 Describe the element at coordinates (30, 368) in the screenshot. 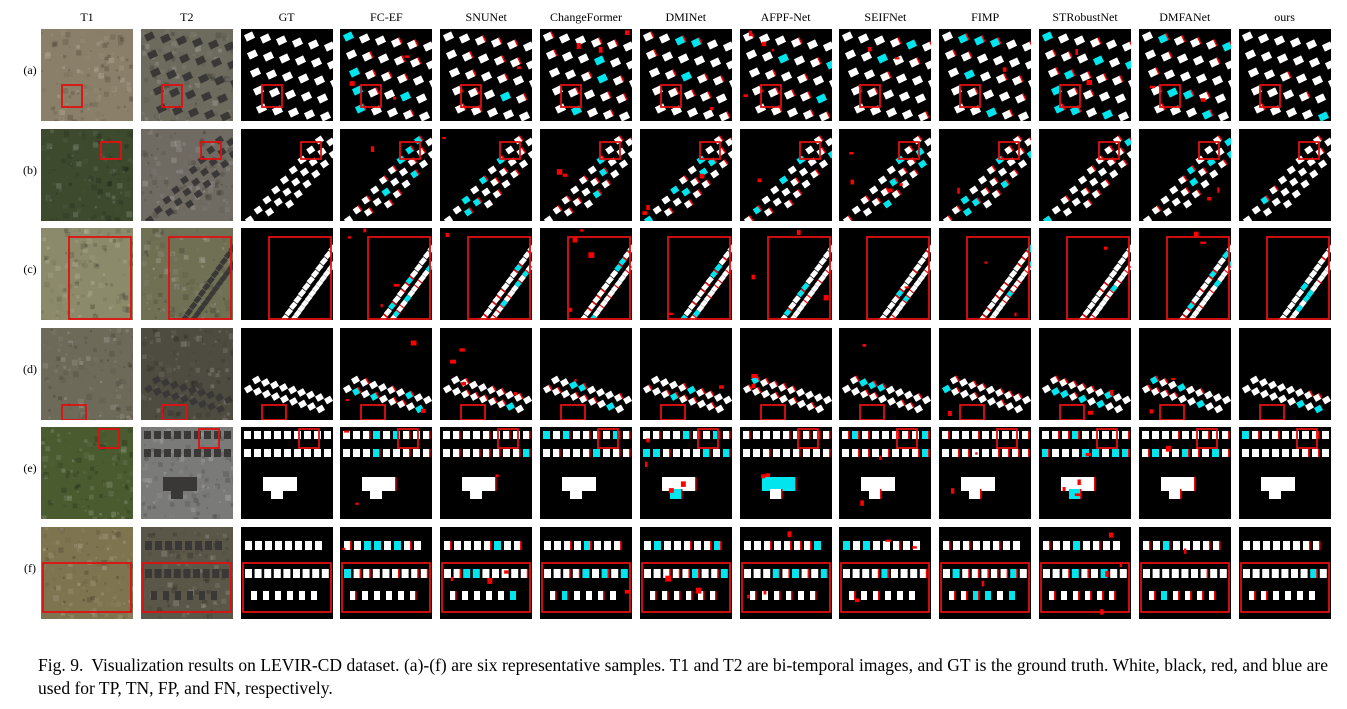

I see `row-label-3: (d)` at that location.